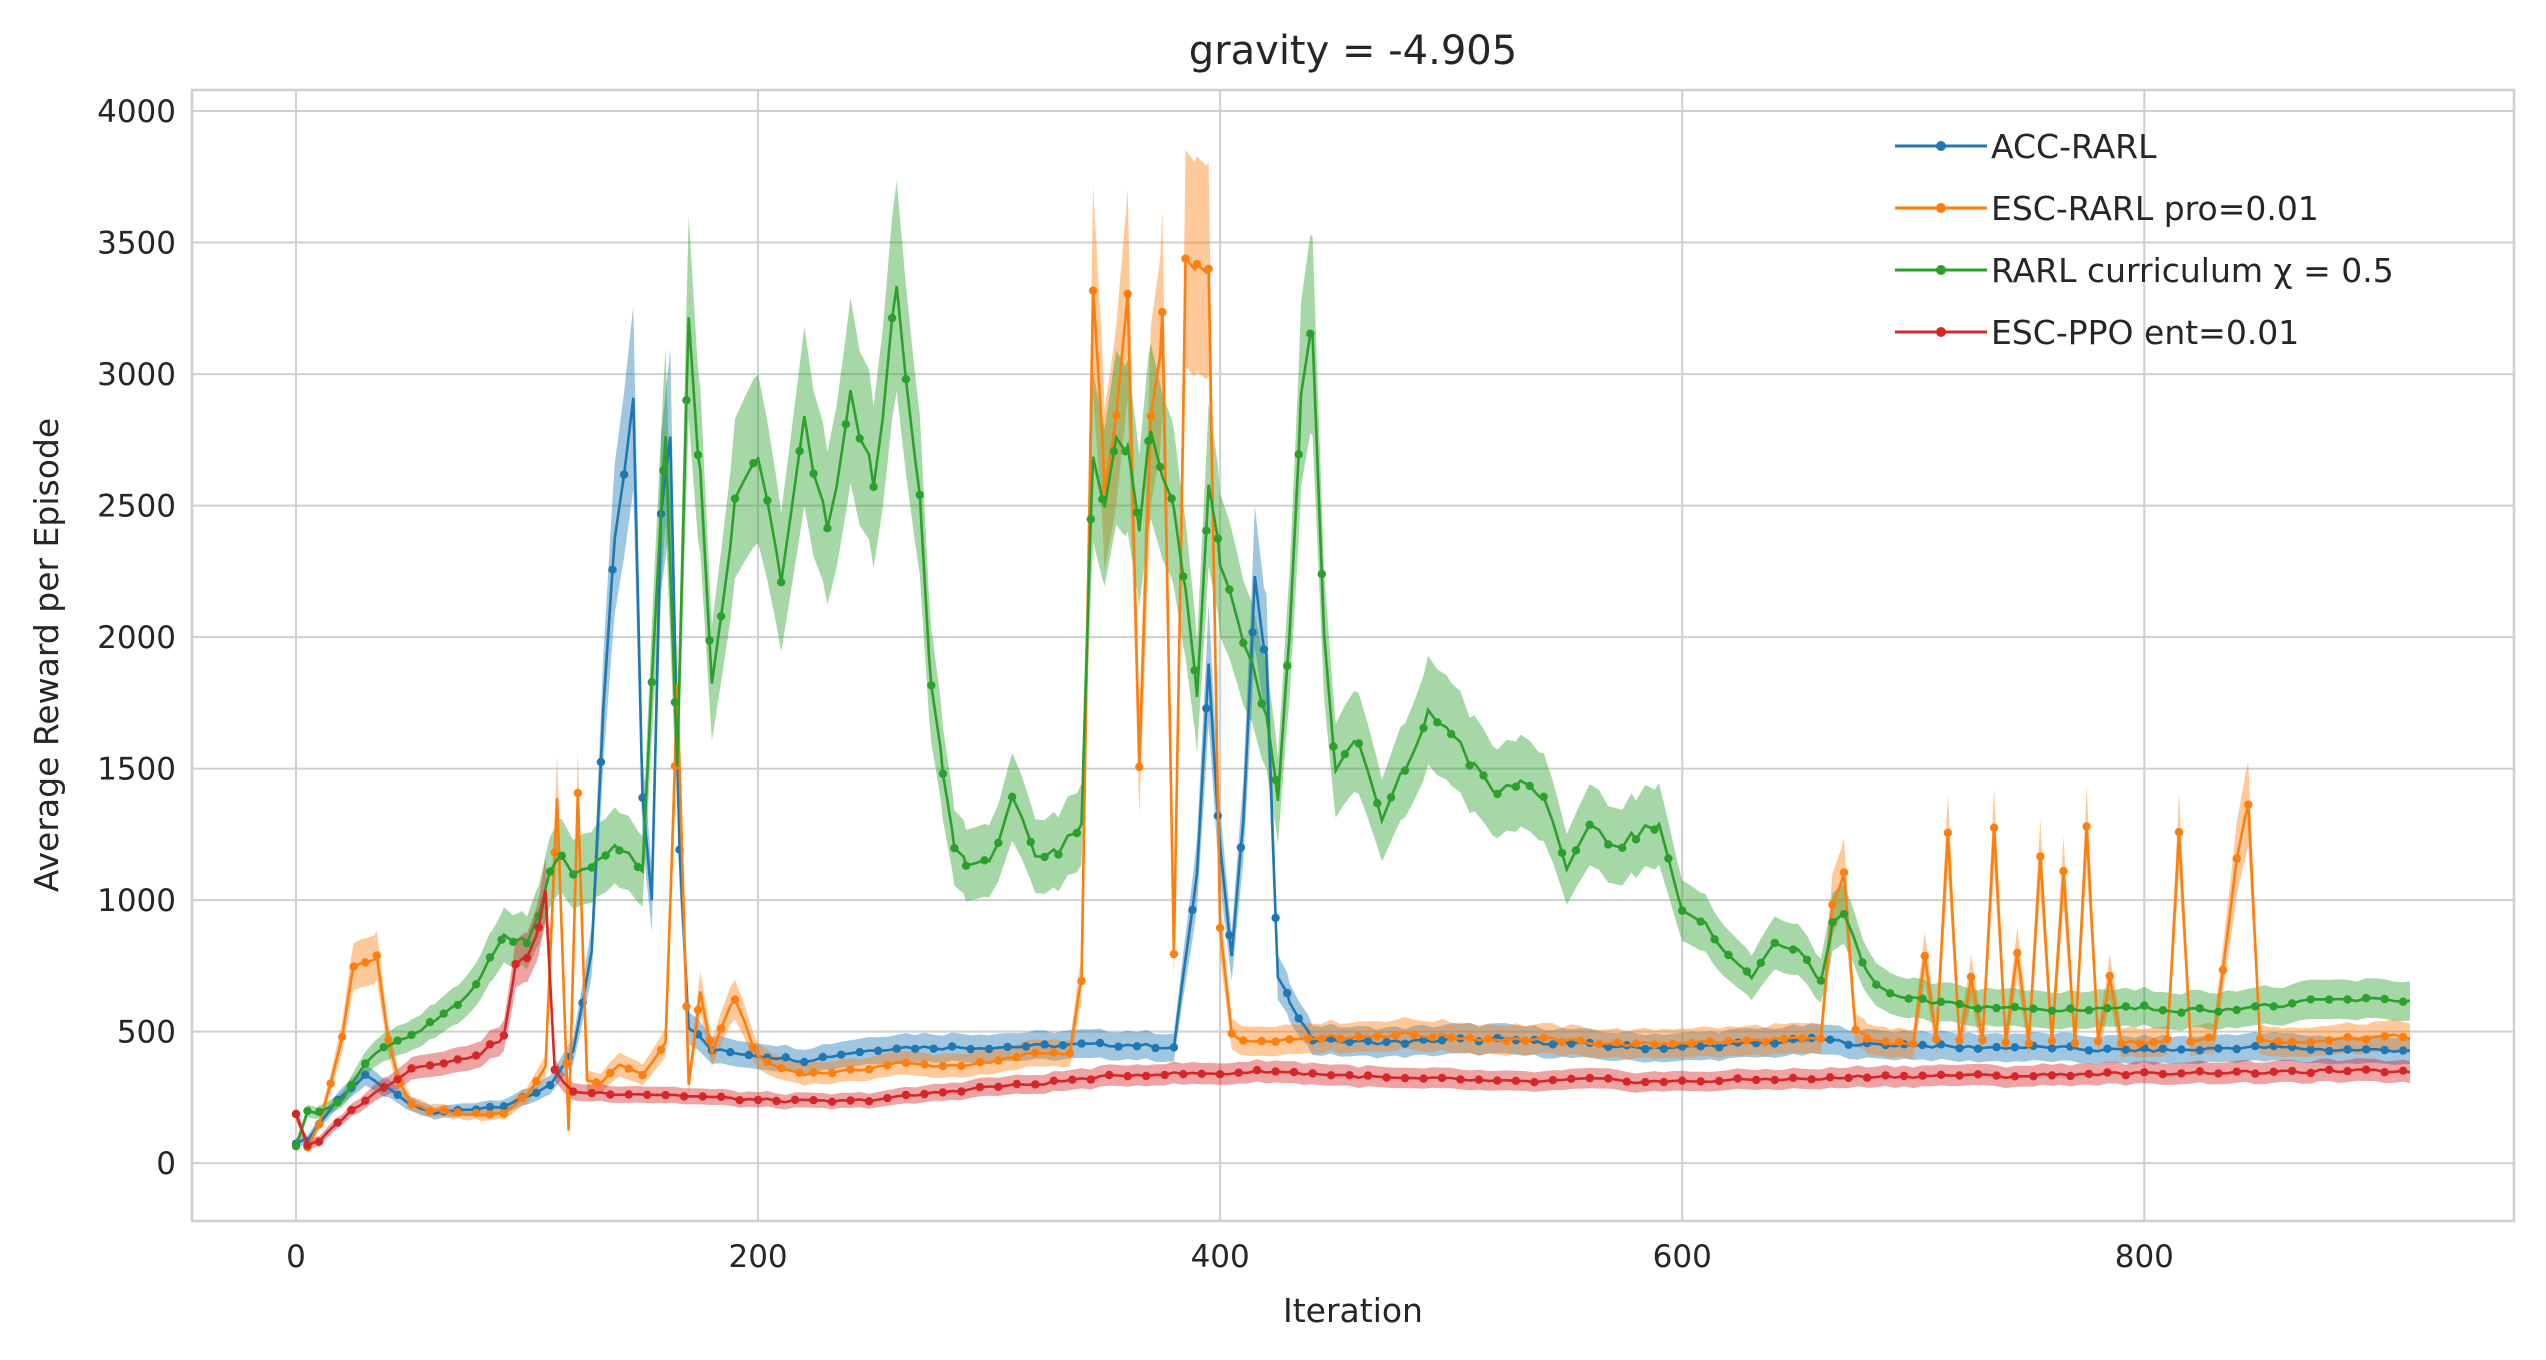 This screenshot has height=1360, width=2546. Describe the element at coordinates (2155, 208) in the screenshot. I see `legend-label: ESC-RARL pro=0.01` at that location.